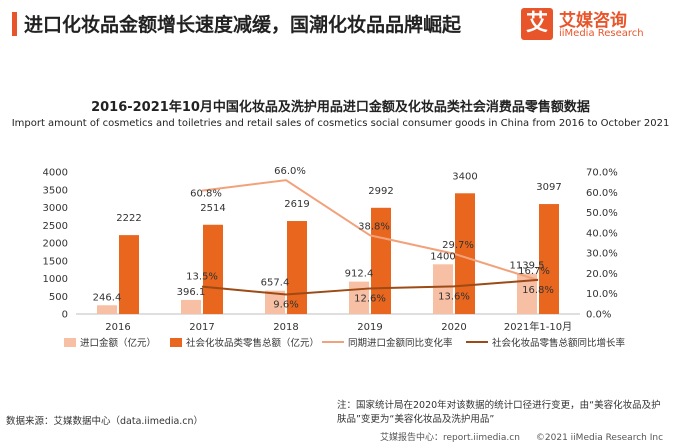 The image size is (681, 448). What do you see at coordinates (333, 342) in the screenshot?
I see `legend-swatch-import-rate` at bounding box center [333, 342].